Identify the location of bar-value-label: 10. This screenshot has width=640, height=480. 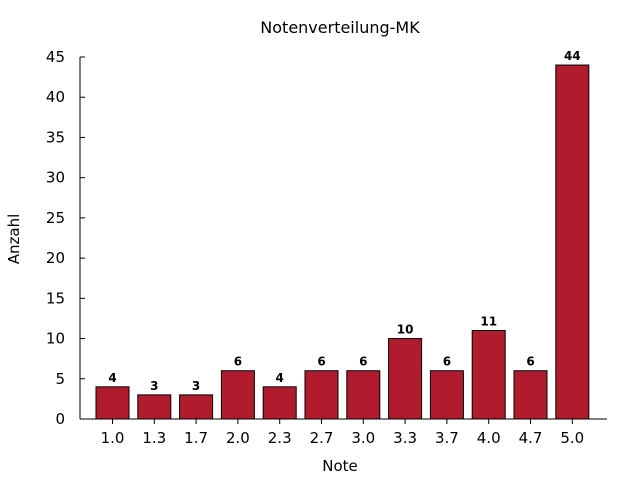
(405, 330).